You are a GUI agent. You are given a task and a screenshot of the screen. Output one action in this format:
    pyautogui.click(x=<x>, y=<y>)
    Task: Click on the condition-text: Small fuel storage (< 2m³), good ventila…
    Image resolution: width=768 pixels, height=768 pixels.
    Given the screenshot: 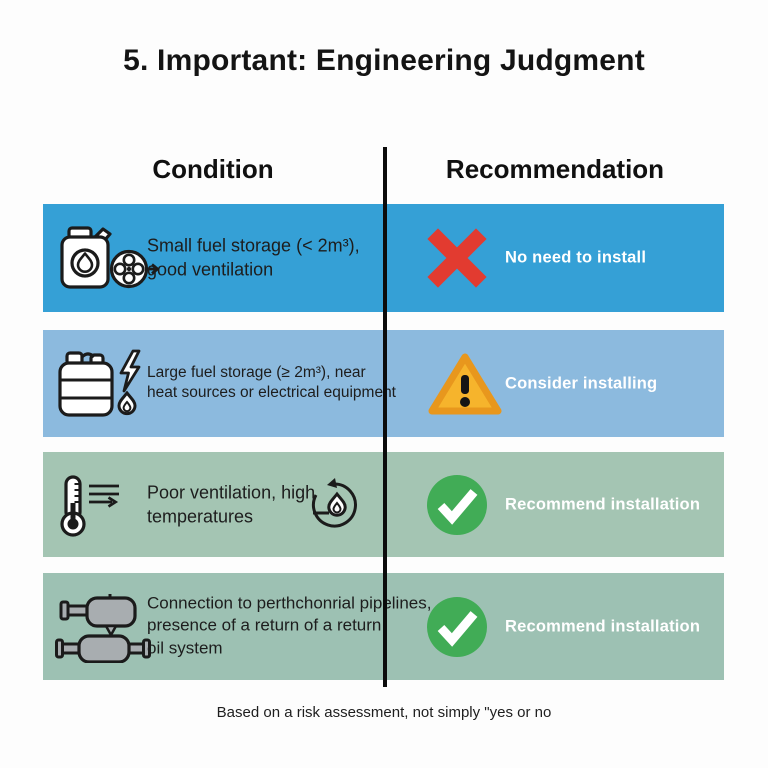 What is the action you would take?
    pyautogui.click(x=253, y=257)
    